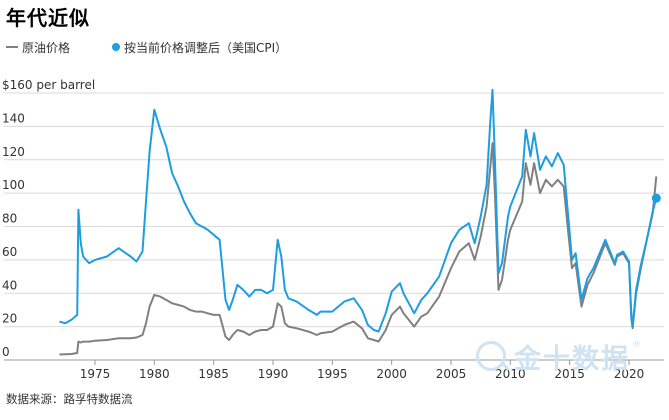  Describe the element at coordinates (273, 374) in the screenshot. I see `x-tick-label-1990: 1990` at that location.